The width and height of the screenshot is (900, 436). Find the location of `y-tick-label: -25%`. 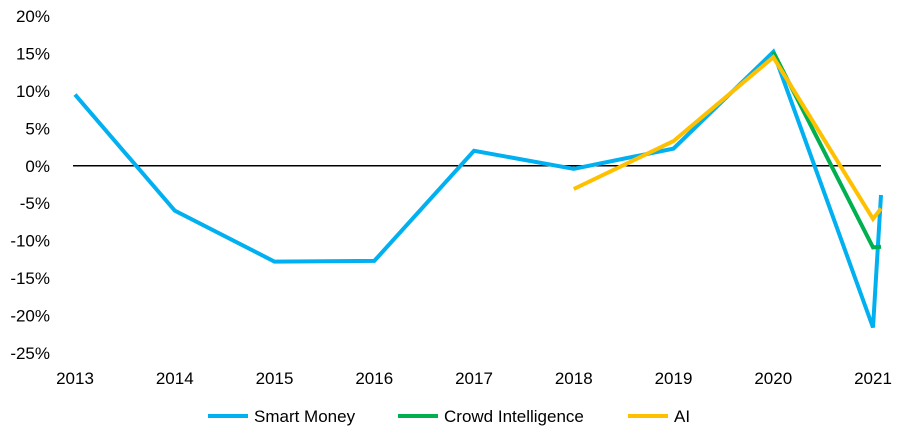

y-tick-label: -25% is located at coordinates (30, 353).